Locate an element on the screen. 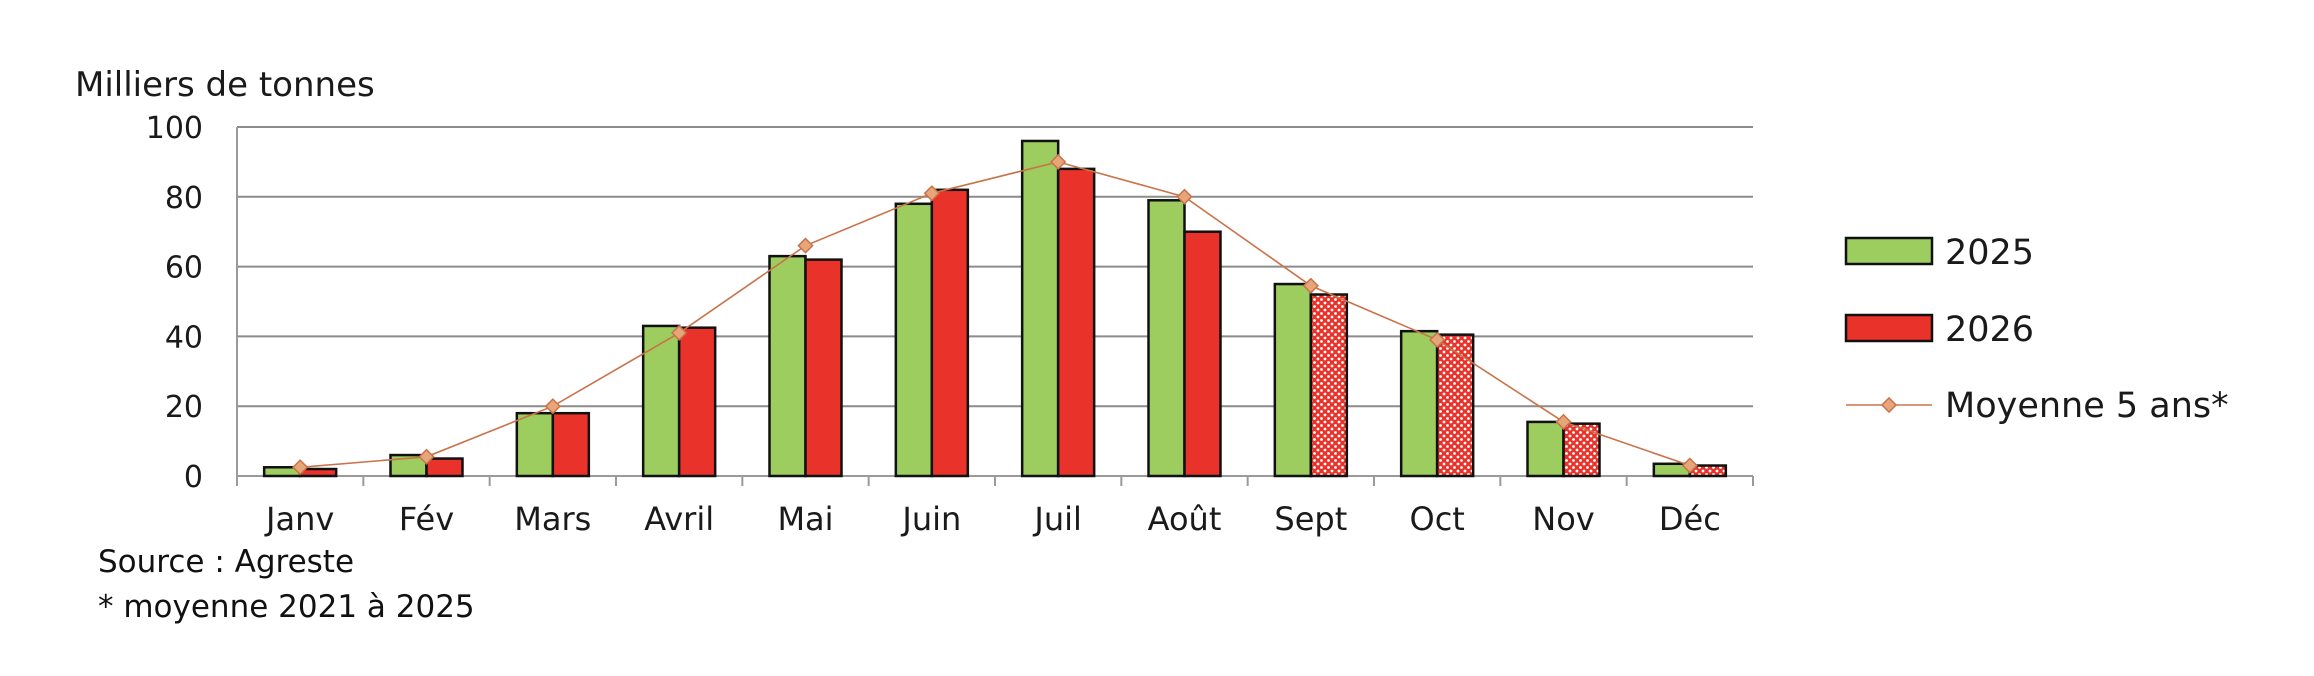 Image resolution: width=2314 pixels, height=676 pixels. x-tick-label: Déc is located at coordinates (1690, 519).